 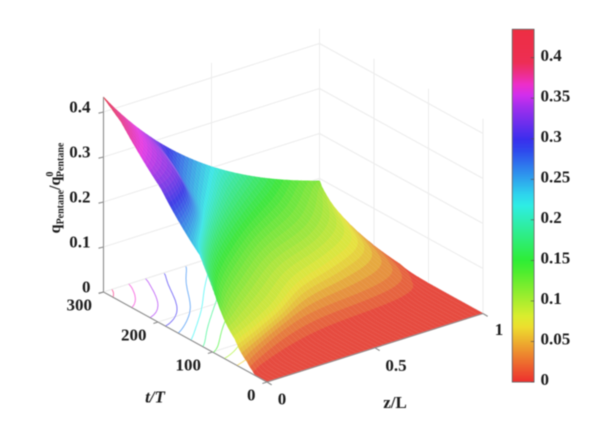 What do you see at coordinates (395, 365) in the screenshot?
I see `svg-text: 0.5` at bounding box center [395, 365].